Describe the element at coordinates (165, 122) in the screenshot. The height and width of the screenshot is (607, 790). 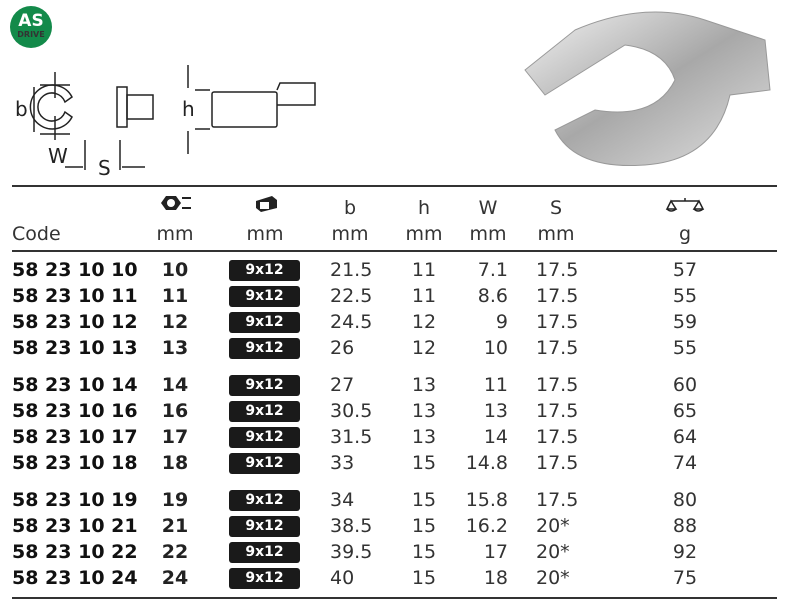
I see `dimension-diagram: b W S h` at that location.